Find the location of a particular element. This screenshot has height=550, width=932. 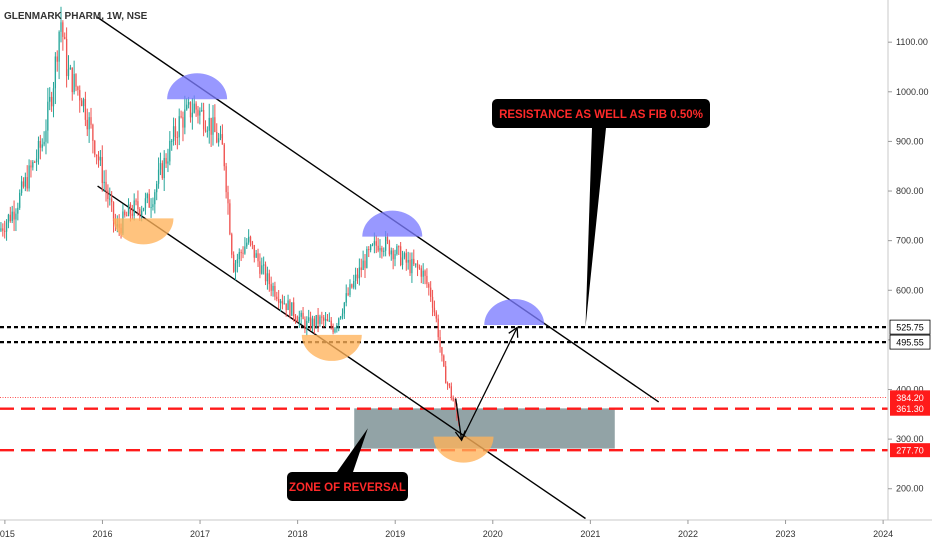

x-tick-label: 2022 is located at coordinates (688, 534).